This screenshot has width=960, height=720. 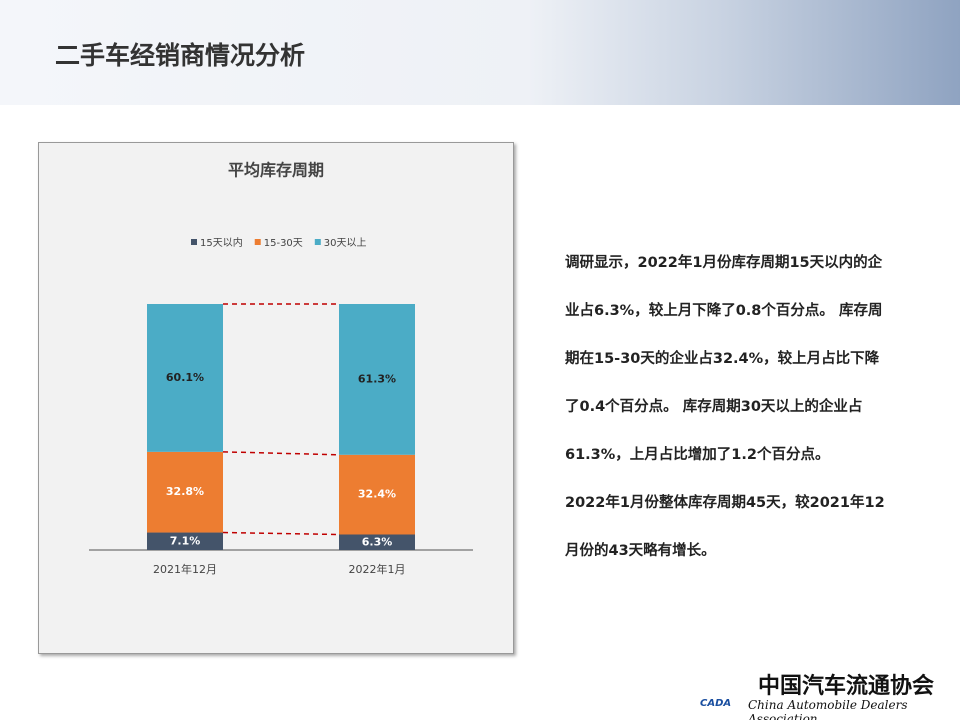 I want to click on x-tick-label: 2022年1月, so click(x=377, y=569).